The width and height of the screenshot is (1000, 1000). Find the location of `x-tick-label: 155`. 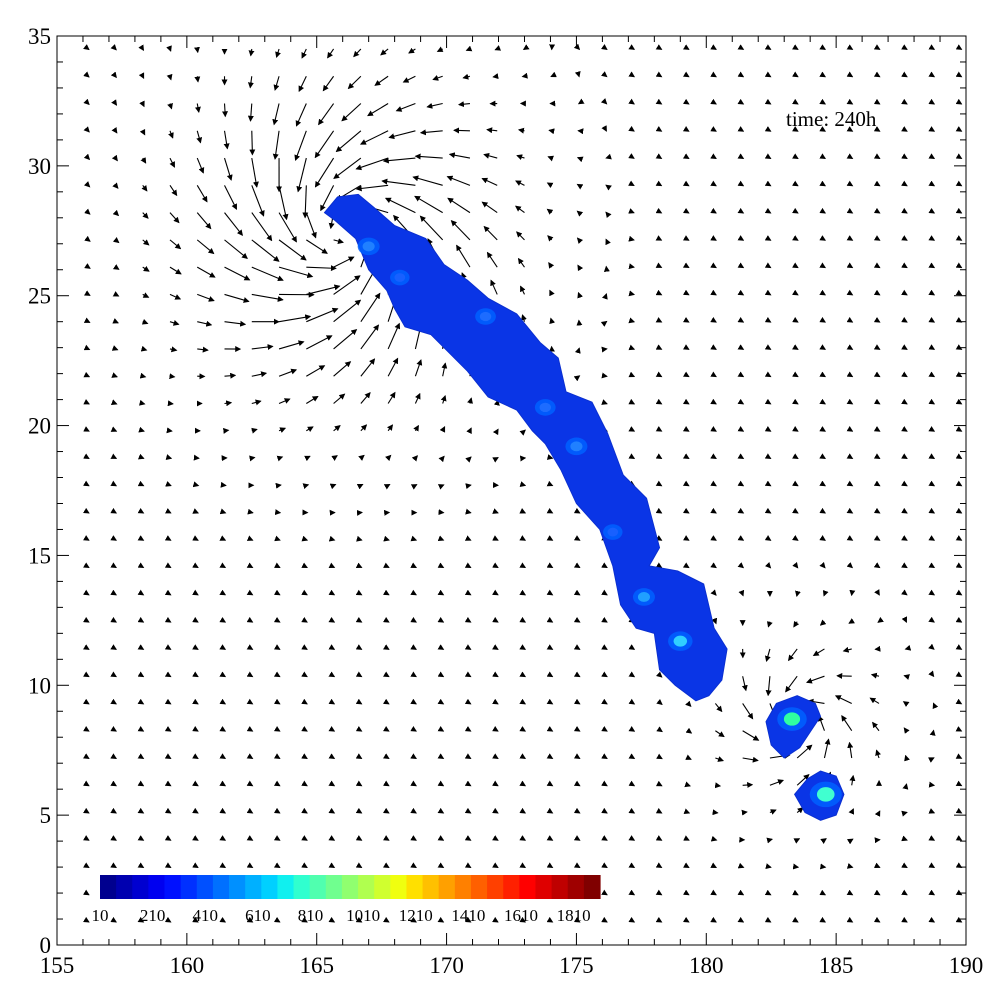

x-tick-label: 155 is located at coordinates (57, 965).